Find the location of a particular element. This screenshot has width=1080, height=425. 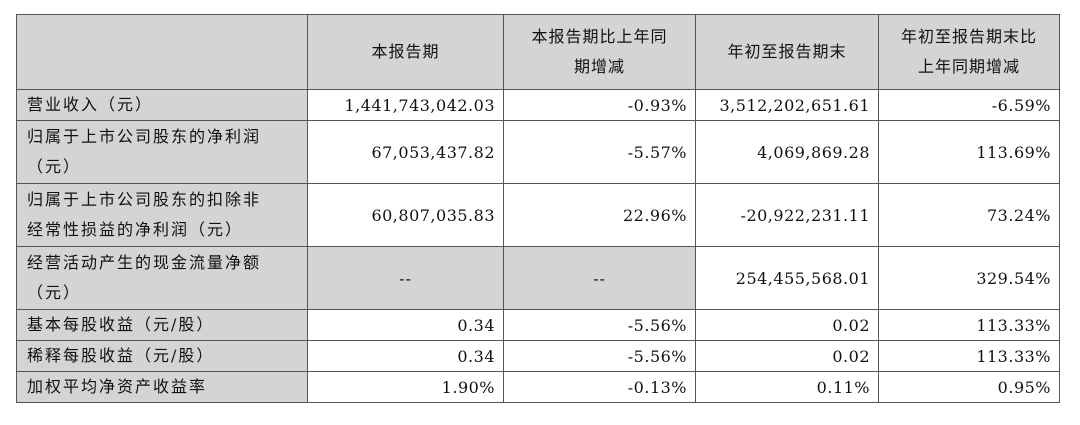

row-label-net-profit: 归属于上市公司股东的净利润 （元） is located at coordinates (162, 152).